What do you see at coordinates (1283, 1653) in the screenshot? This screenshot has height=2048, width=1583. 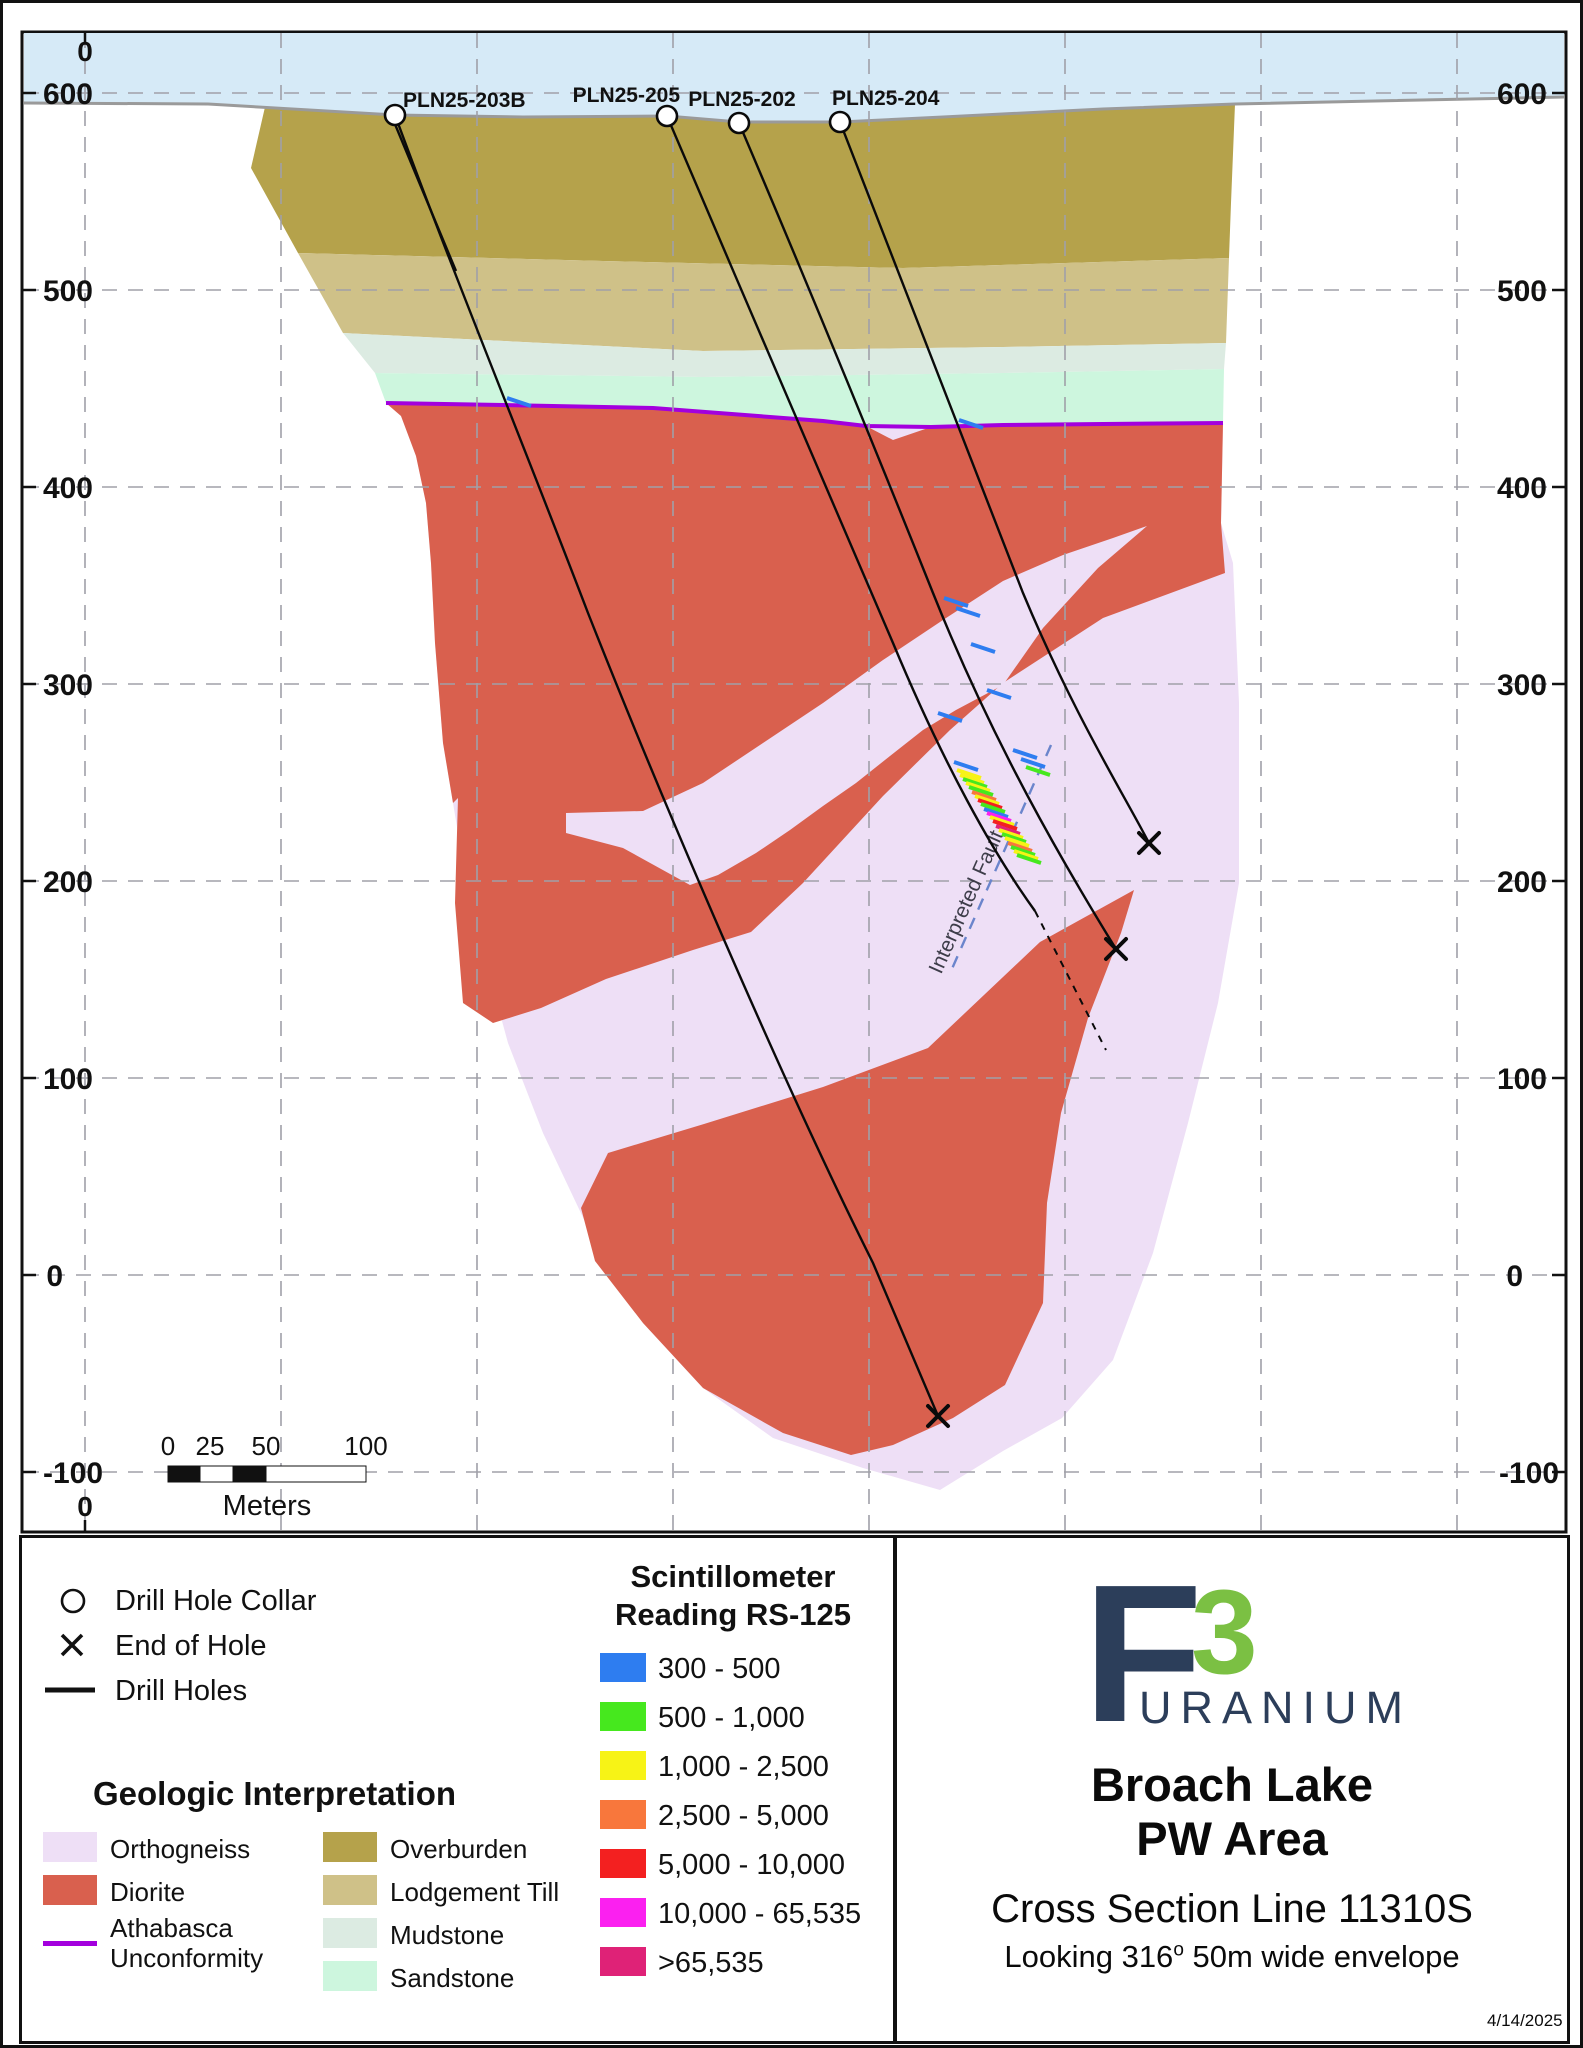 I see `f3-uranium-logo: F 3 URANIUM` at bounding box center [1283, 1653].